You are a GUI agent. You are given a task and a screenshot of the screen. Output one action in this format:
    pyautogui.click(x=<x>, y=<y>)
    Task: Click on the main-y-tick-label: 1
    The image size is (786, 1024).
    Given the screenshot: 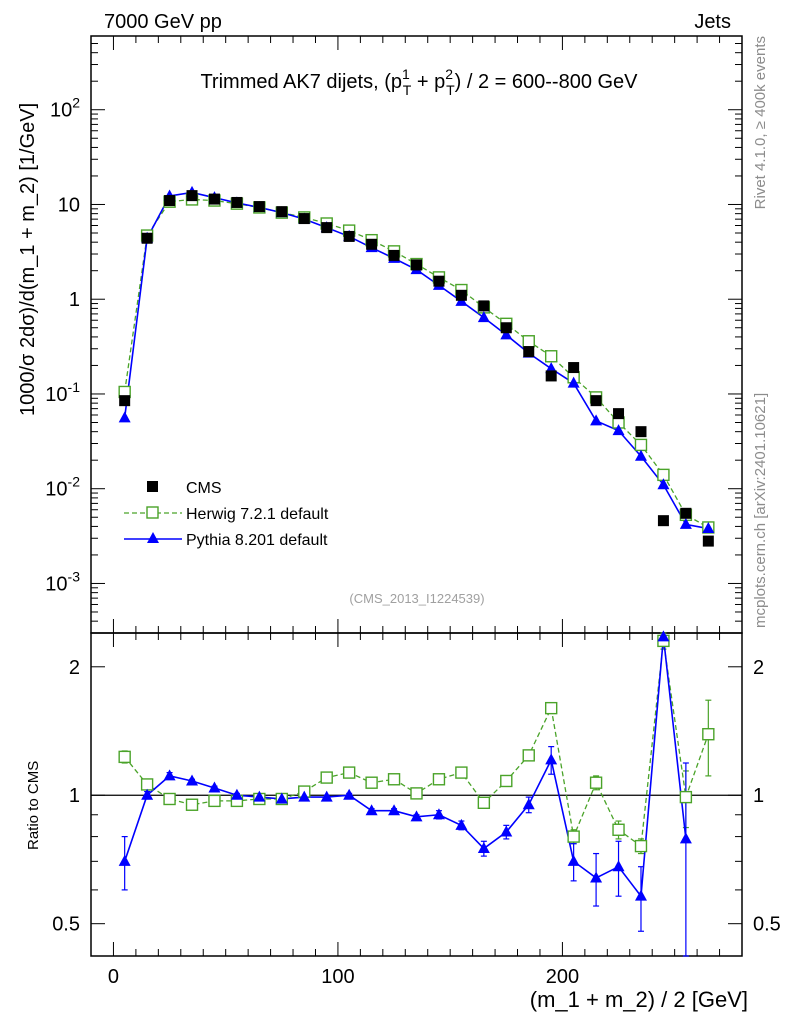 What is the action you would take?
    pyautogui.click(x=74, y=300)
    